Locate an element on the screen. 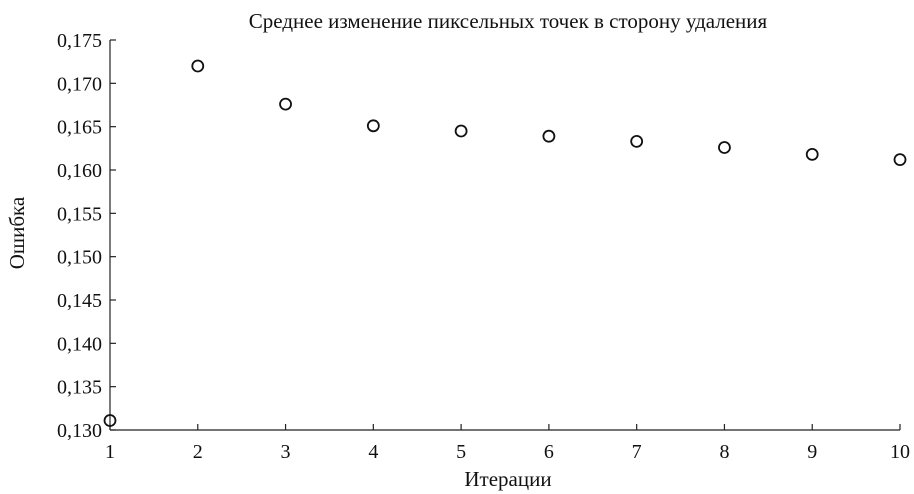 This screenshot has height=494, width=914. x-tick-label: 4 is located at coordinates (373, 452).